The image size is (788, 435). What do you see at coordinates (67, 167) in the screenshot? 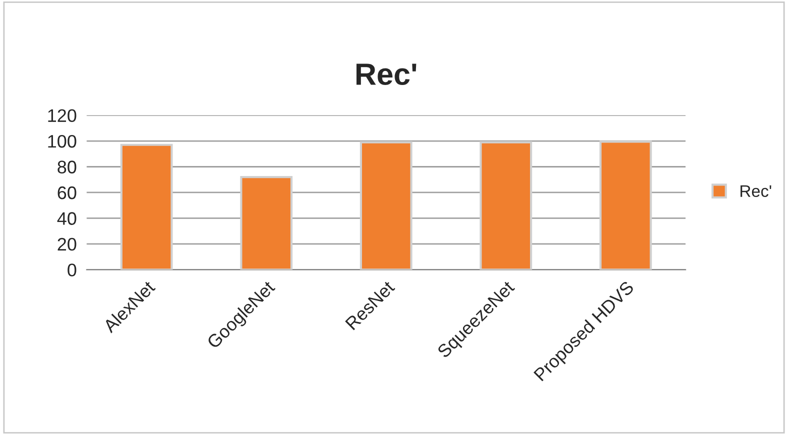
I see `y-tick-label: 80` at bounding box center [67, 167].